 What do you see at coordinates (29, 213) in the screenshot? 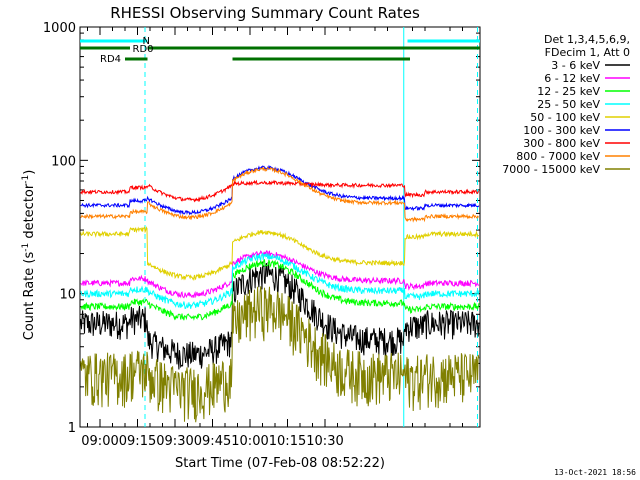
I see `y-axis-label-mid: detector` at bounding box center [29, 213].